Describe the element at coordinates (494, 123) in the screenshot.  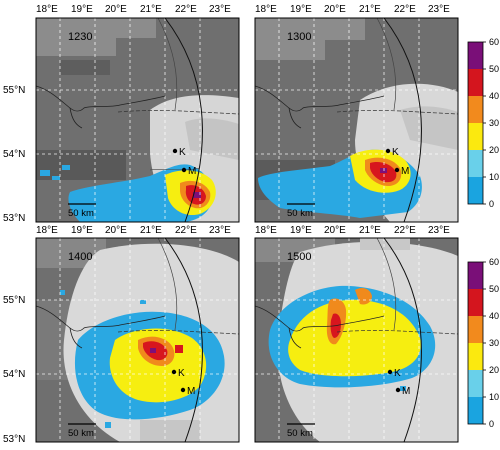
I see `colorbar-tick-label-top-3: 30` at that location.